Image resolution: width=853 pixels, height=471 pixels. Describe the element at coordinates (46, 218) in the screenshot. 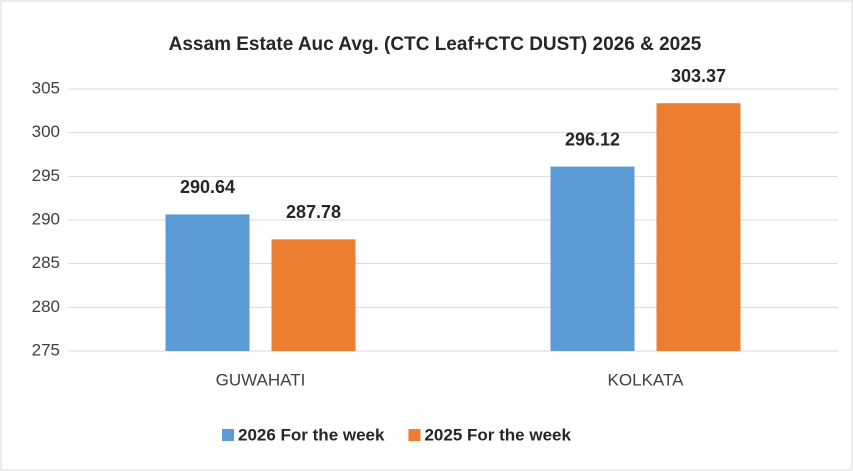

I see `y-tick-label: 290` at that location.